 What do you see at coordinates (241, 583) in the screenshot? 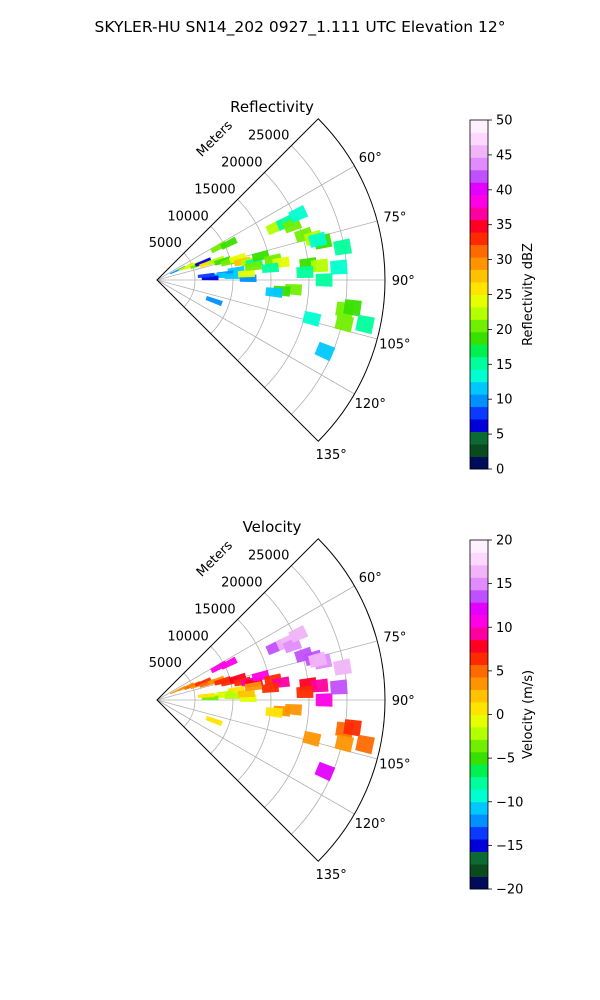
I see `range-tick-label: 20000` at bounding box center [241, 583].